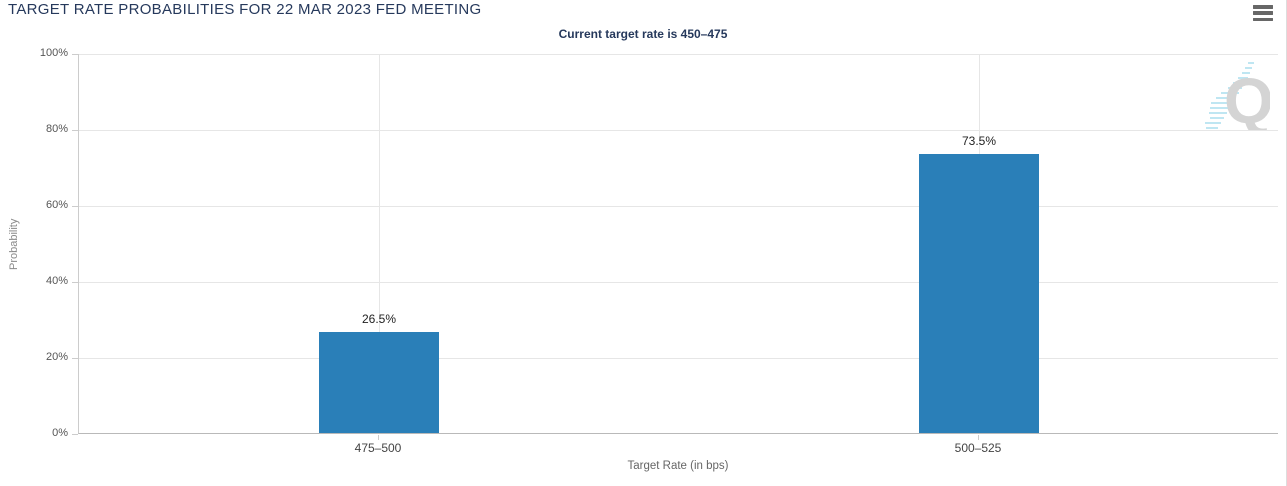 This screenshot has height=486, width=1287. What do you see at coordinates (379, 319) in the screenshot?
I see `bar-data-label: 26.5%` at bounding box center [379, 319].